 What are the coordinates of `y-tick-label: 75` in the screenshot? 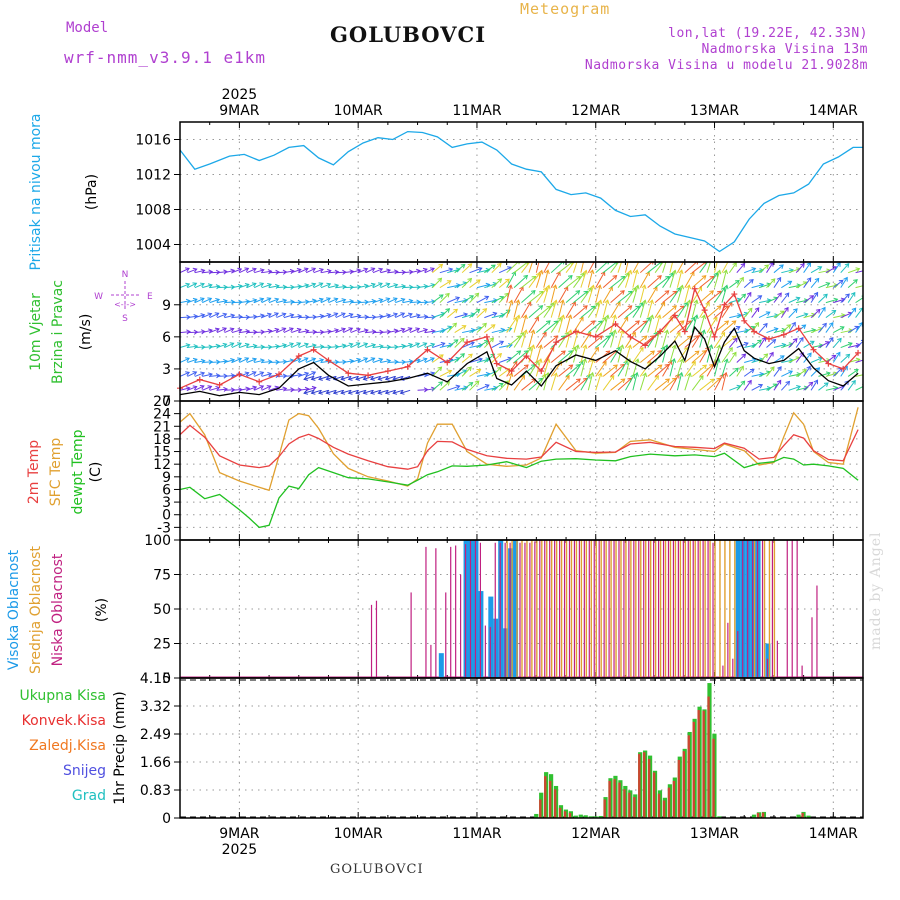 It's located at (162, 576).